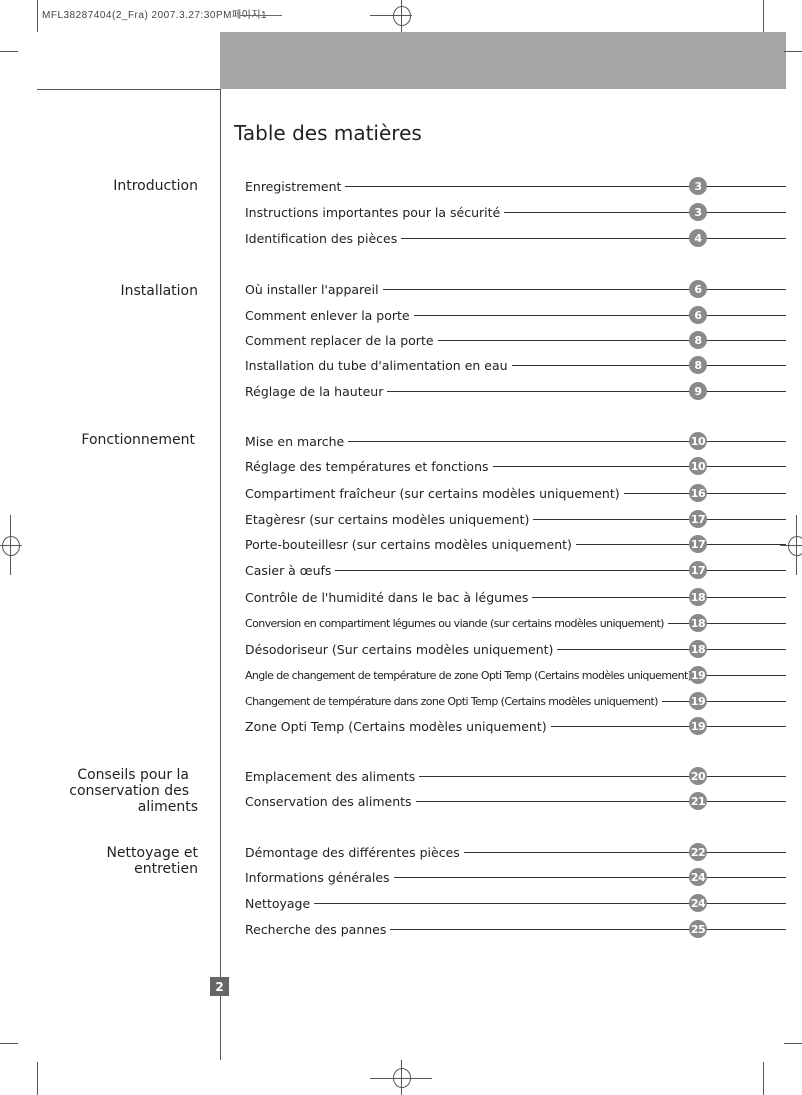 Image resolution: width=802 pixels, height=1095 pixels. Describe the element at coordinates (295, 441) in the screenshot. I see `entry-title: Mise en marche` at that location.